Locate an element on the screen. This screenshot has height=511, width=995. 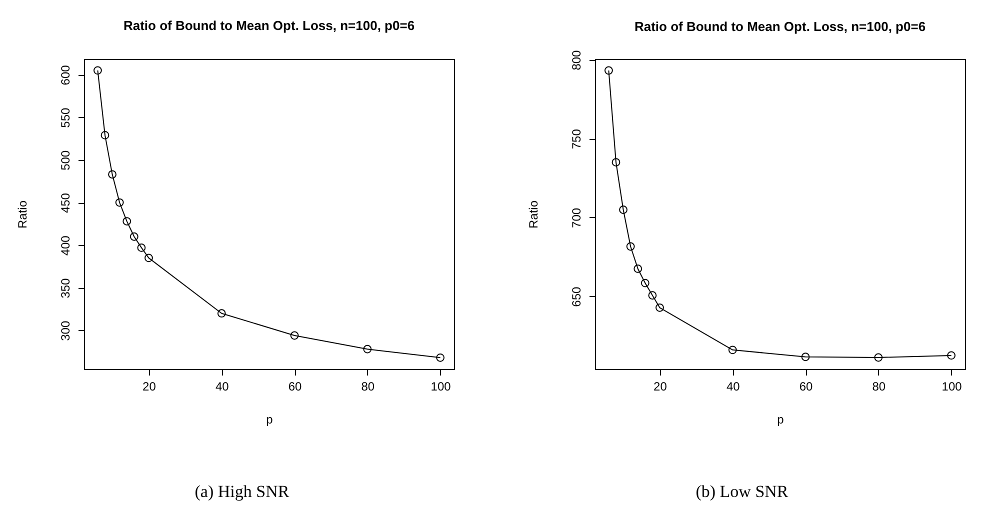
y-tick-label: 750 is located at coordinates (577, 139).